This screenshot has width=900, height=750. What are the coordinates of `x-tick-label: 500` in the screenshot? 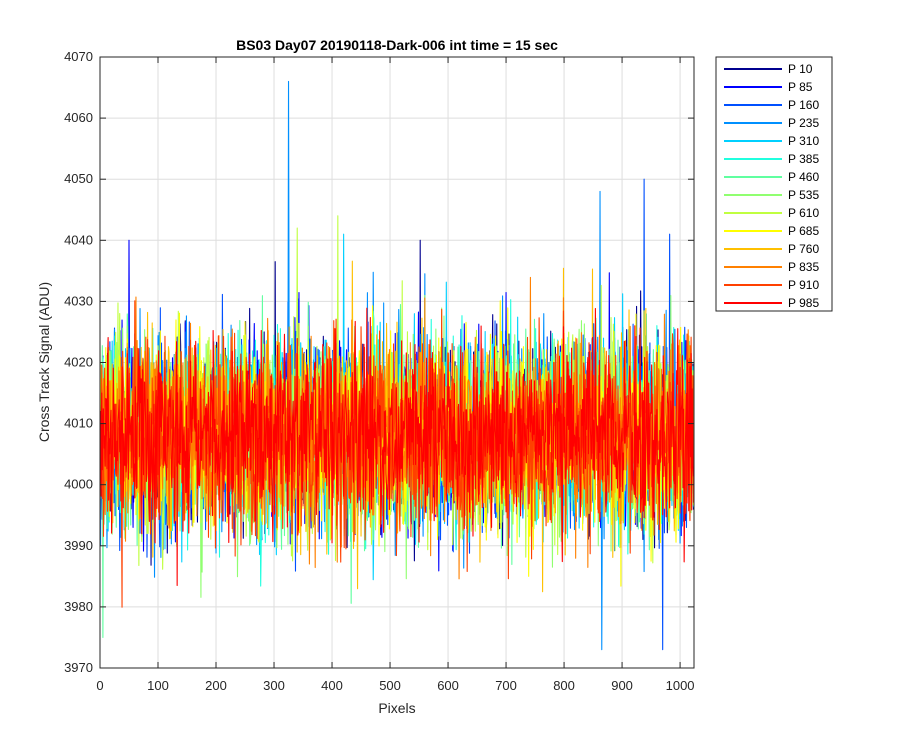 It's located at (390, 685).